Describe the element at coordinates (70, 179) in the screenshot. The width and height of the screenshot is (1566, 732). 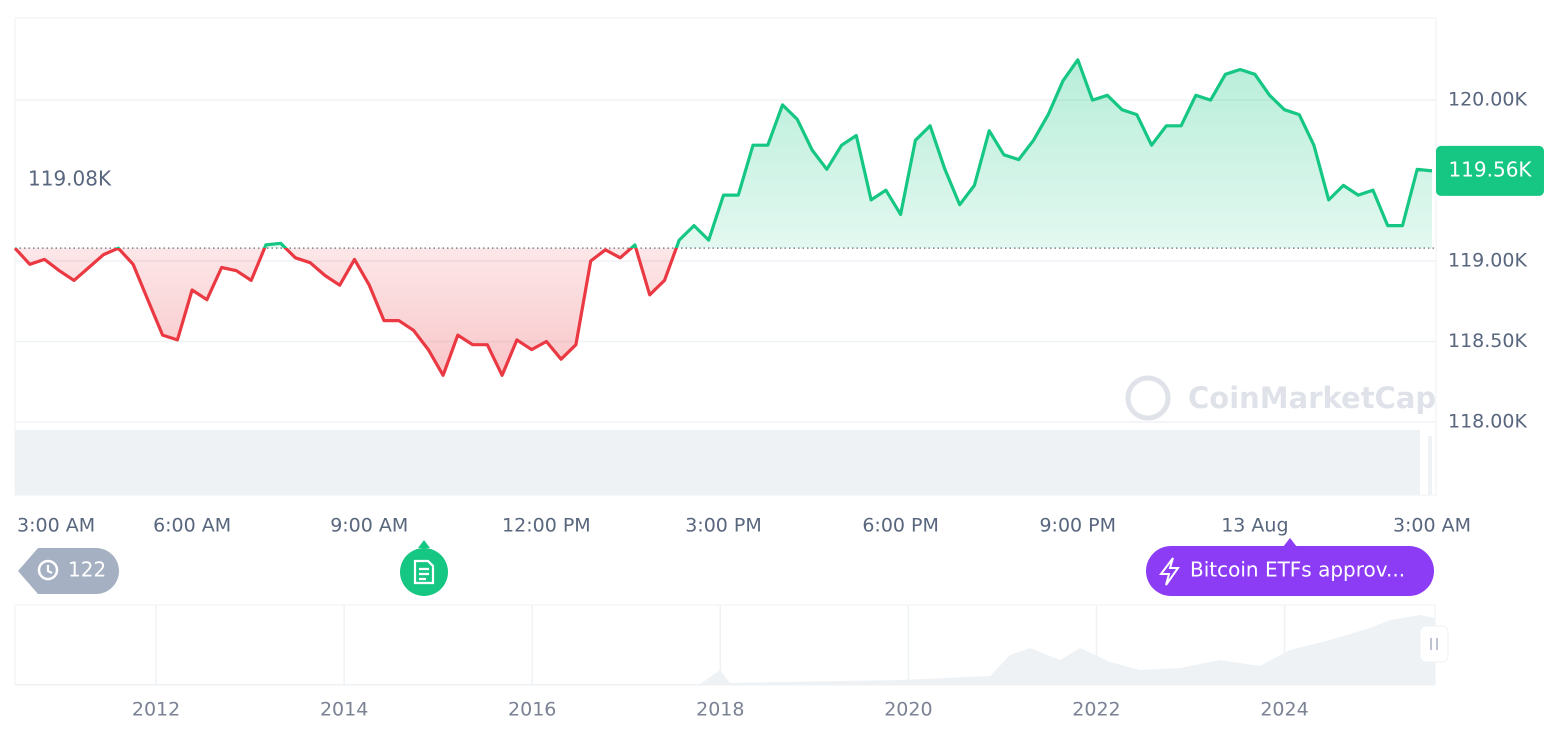
I see `baseline-label: 119.08K` at that location.